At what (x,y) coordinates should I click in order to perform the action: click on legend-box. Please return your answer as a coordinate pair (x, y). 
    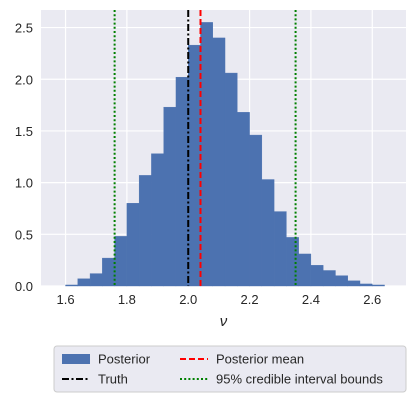
    Looking at the image, I should click on (230, 369).